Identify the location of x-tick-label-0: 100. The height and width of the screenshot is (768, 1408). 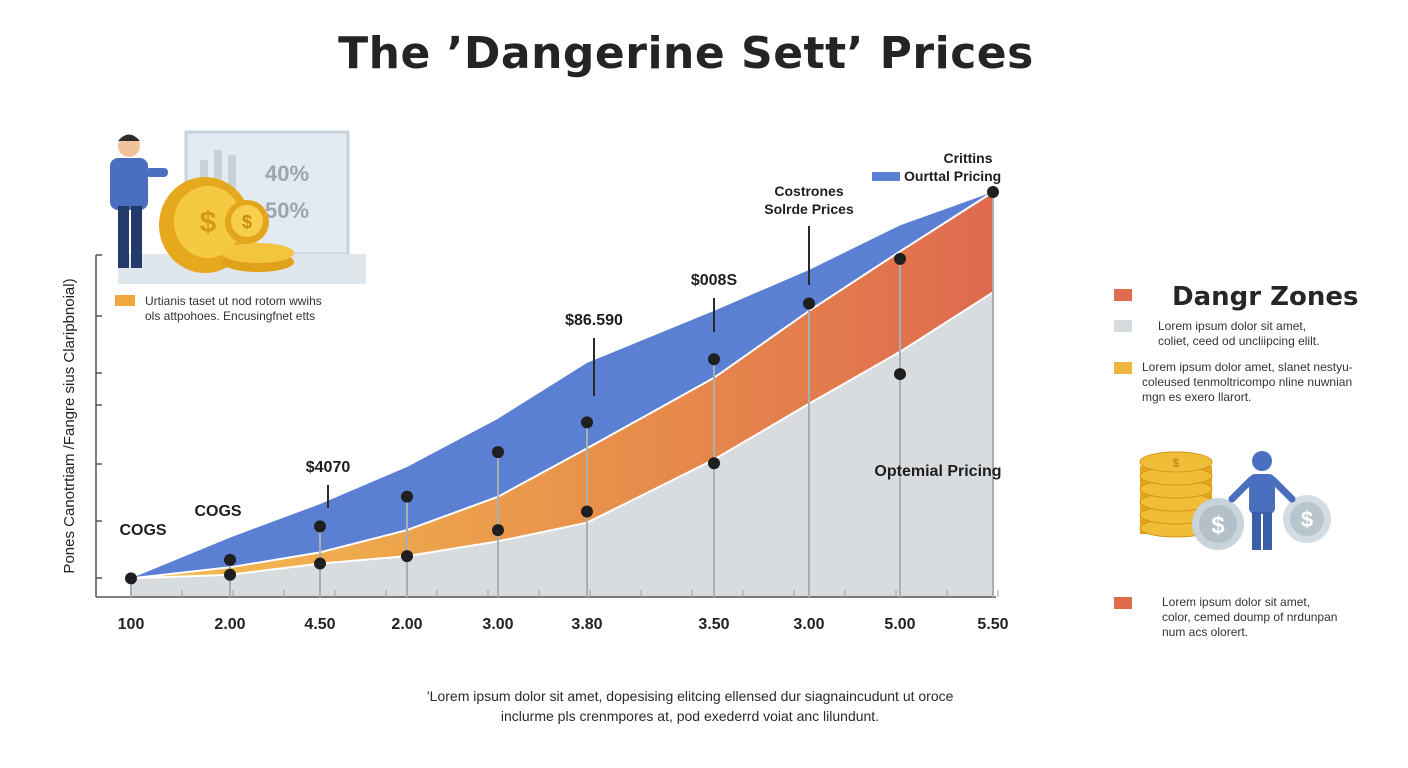
(131, 624).